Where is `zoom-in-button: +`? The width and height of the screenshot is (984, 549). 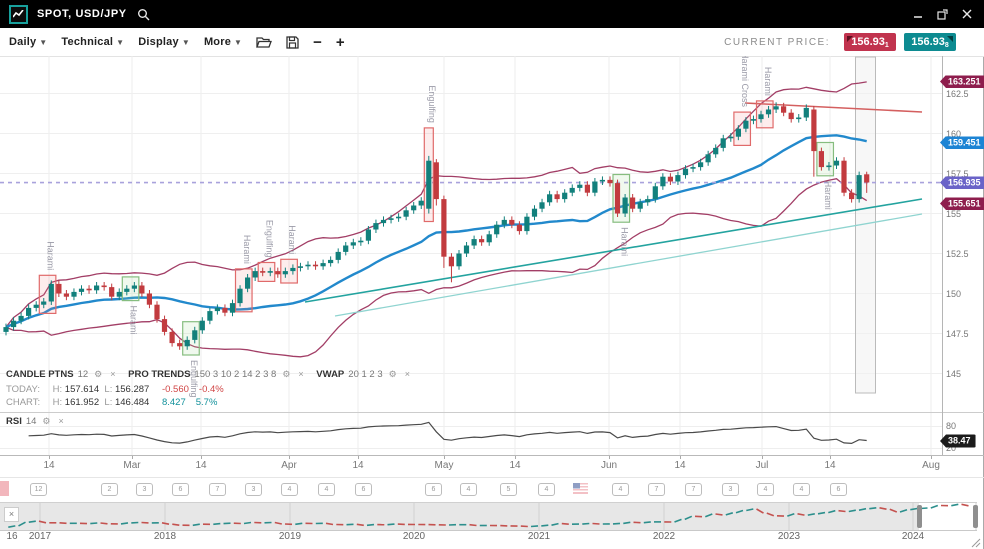 zoom-in-button: + is located at coordinates (340, 42).